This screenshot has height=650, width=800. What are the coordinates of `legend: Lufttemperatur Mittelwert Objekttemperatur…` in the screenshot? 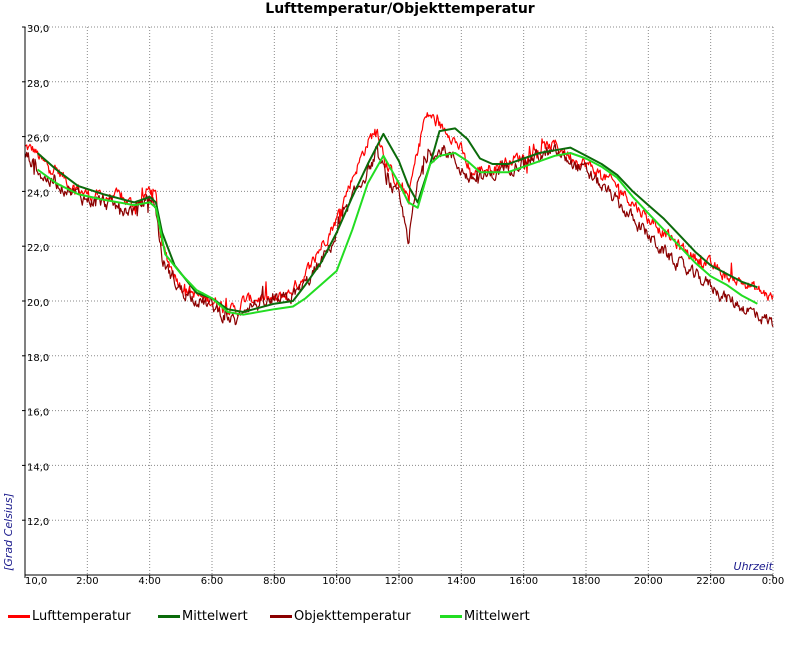 It's located at (400, 618).